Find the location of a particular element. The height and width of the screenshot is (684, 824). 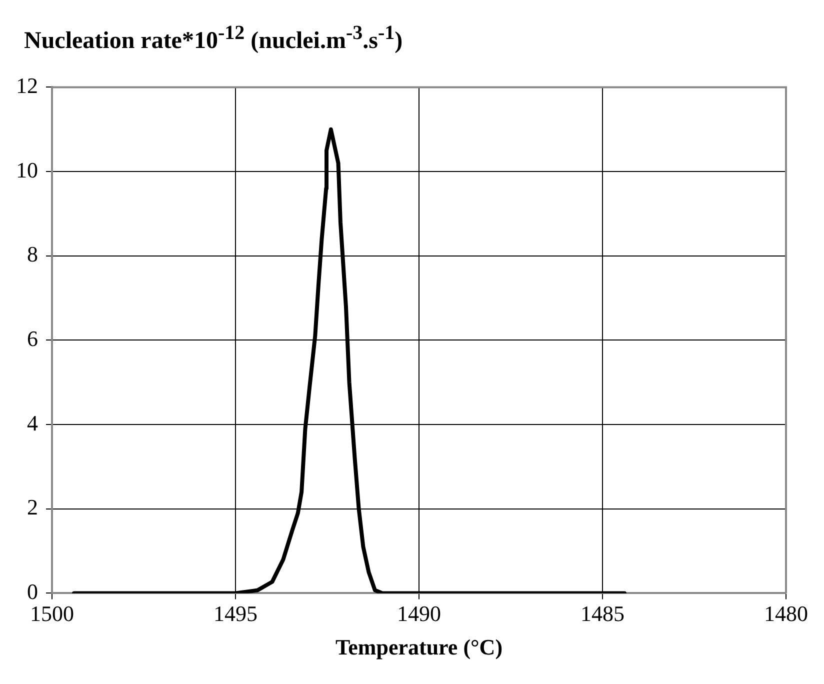

y-tick-label: 2 is located at coordinates (32, 507).